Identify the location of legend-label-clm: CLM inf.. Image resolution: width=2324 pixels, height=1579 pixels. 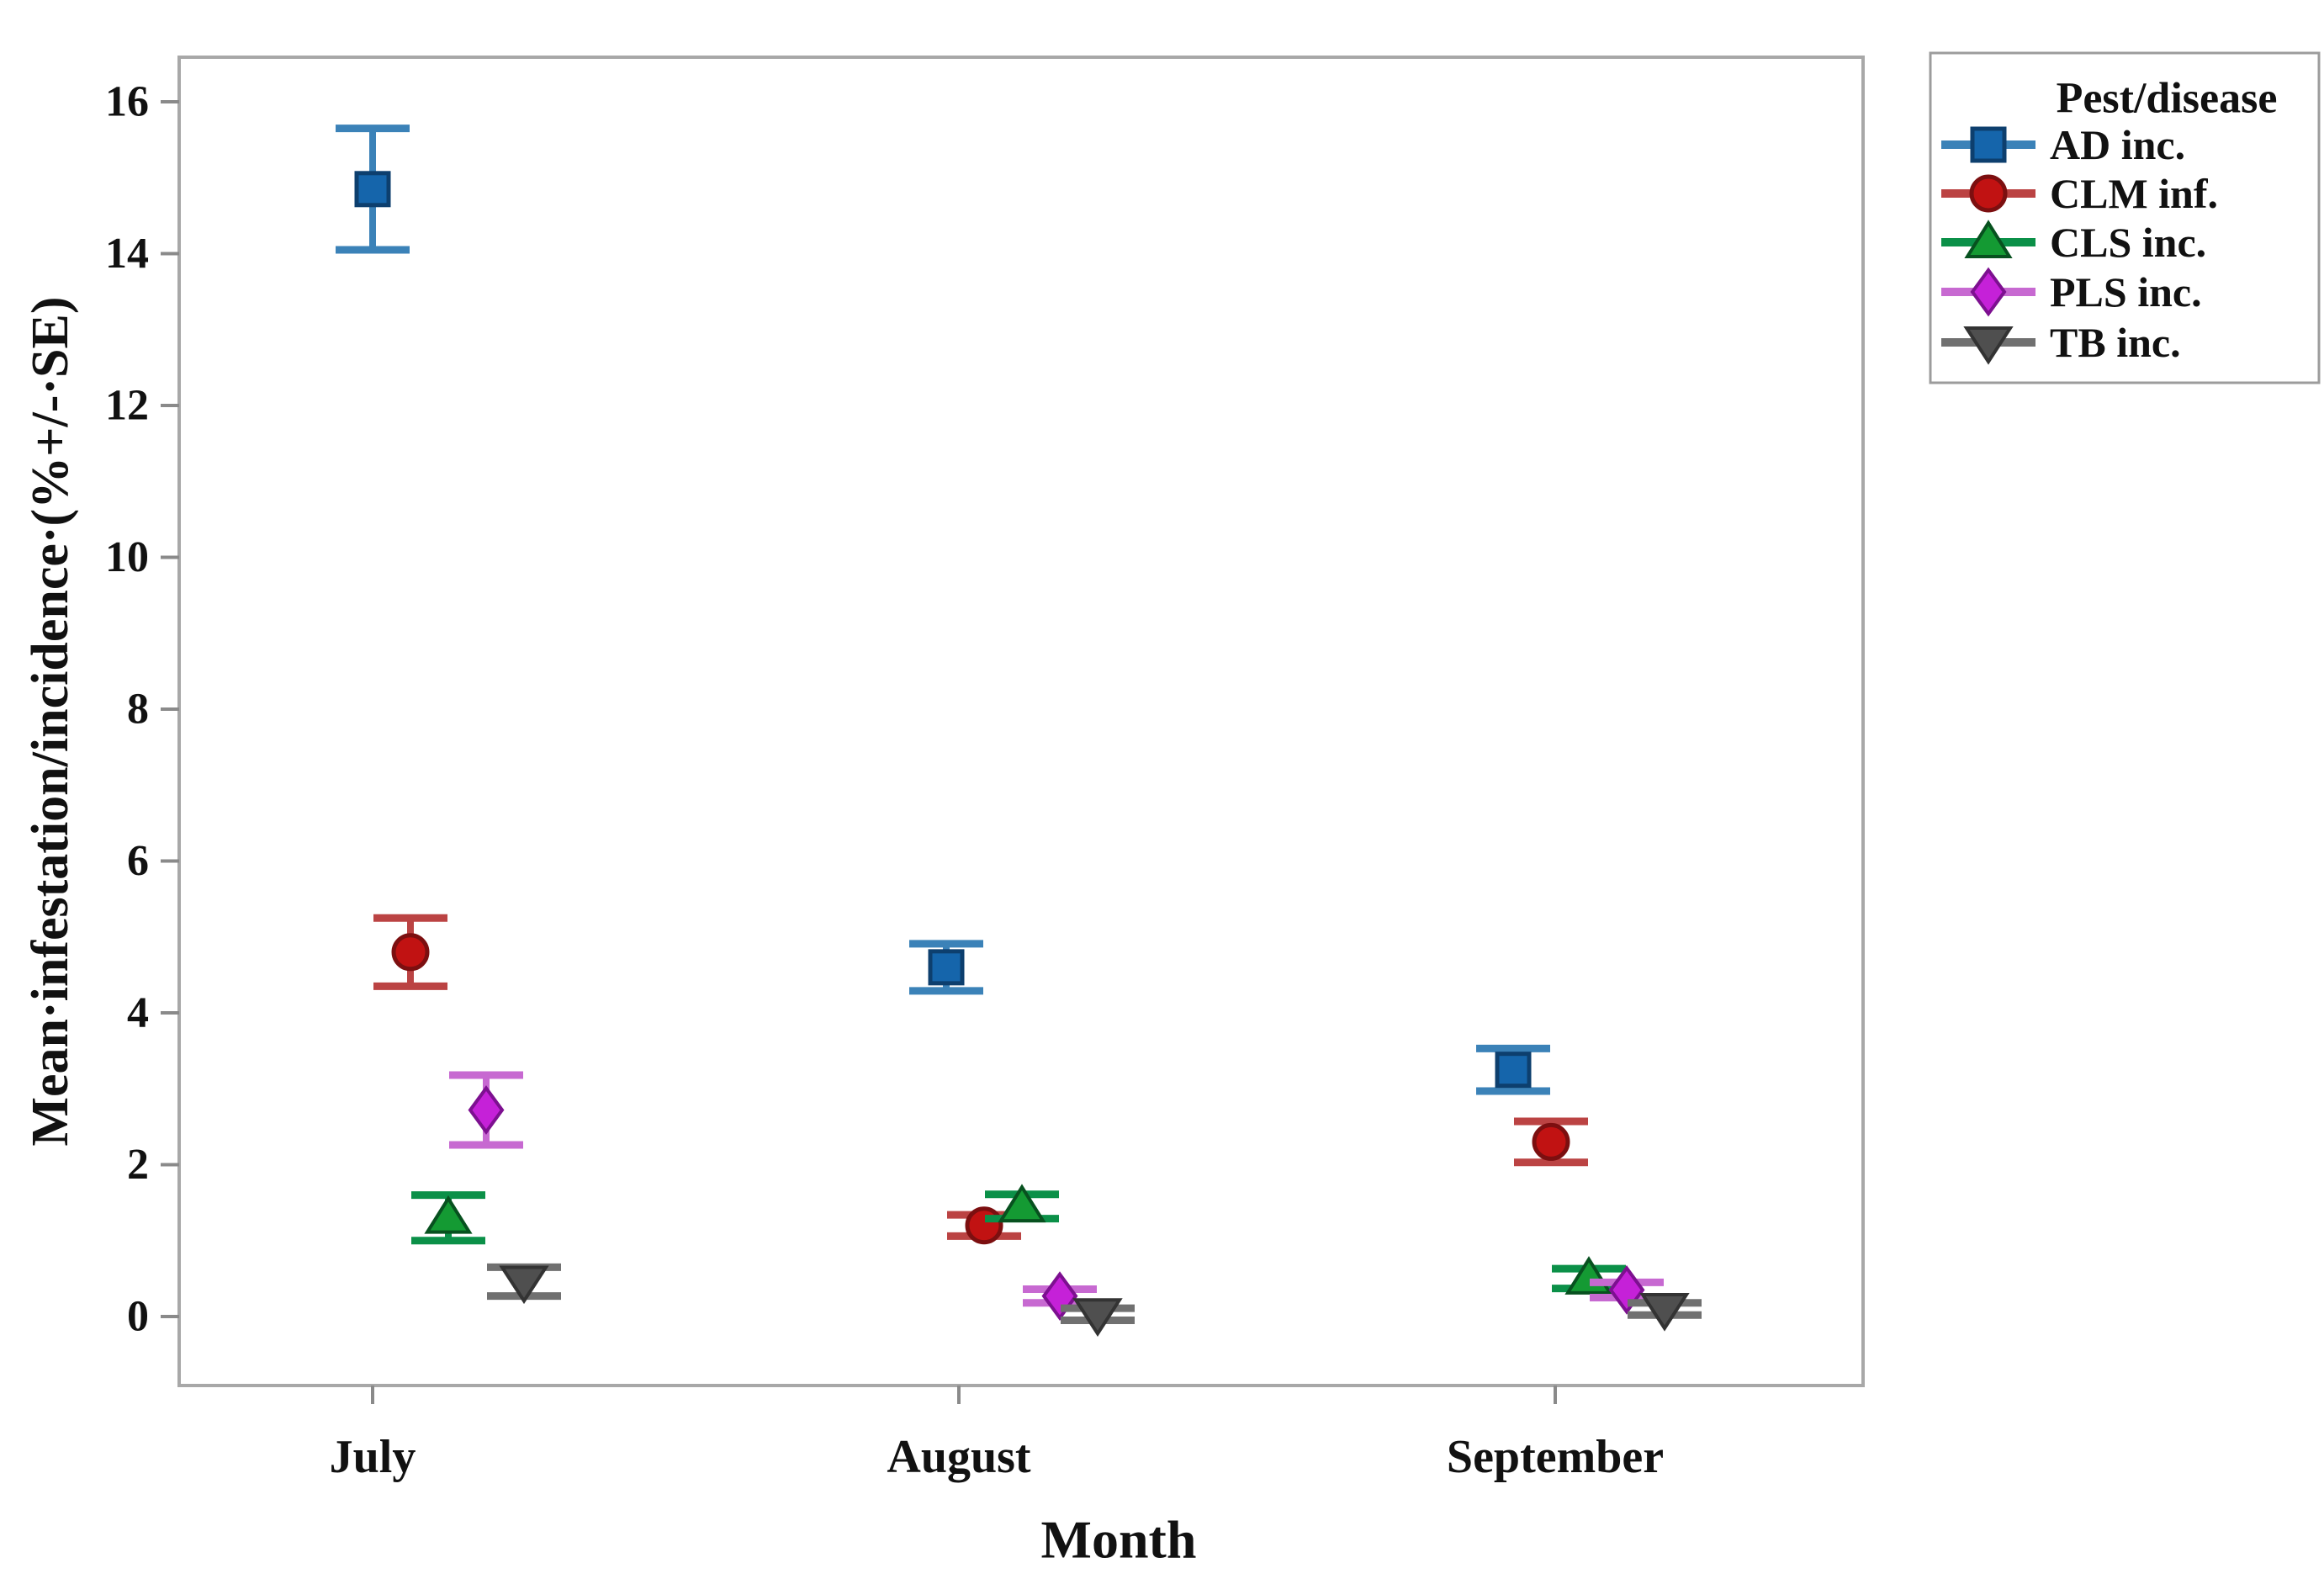
(2134, 193).